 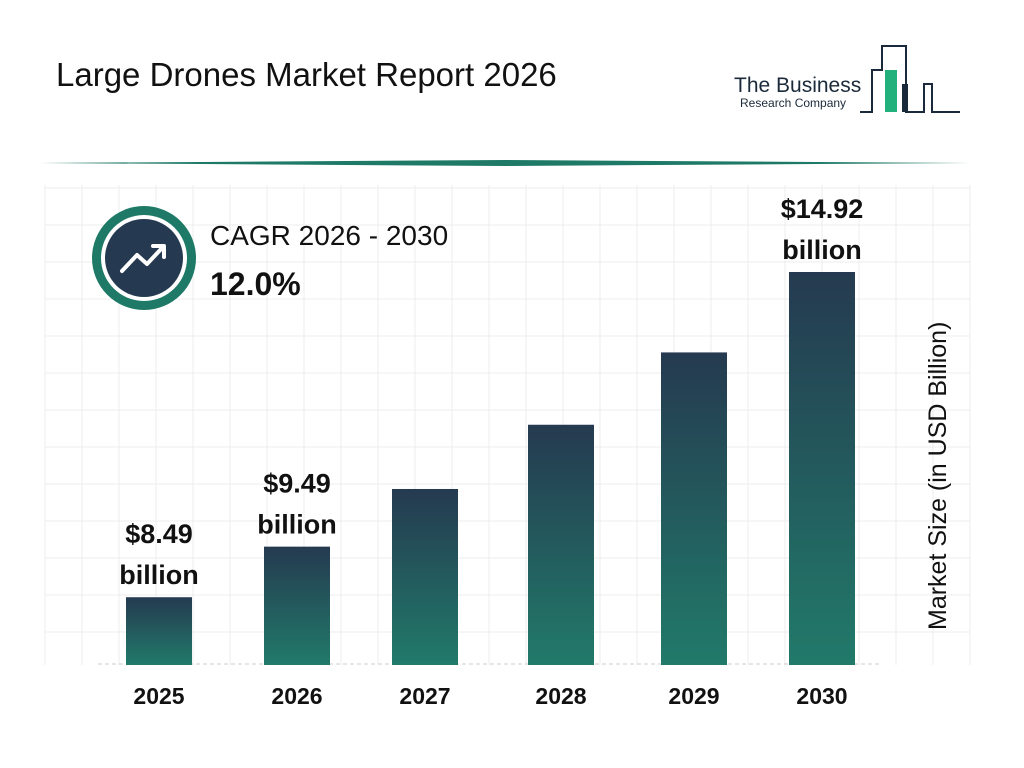 I want to click on bar-2029, so click(x=694, y=508).